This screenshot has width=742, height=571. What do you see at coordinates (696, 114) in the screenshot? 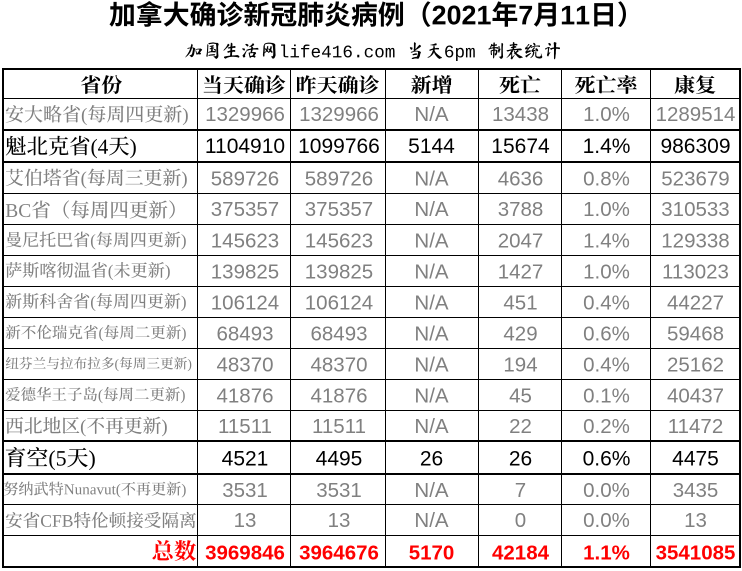
I see `svg-text: 1289514` at bounding box center [696, 114].